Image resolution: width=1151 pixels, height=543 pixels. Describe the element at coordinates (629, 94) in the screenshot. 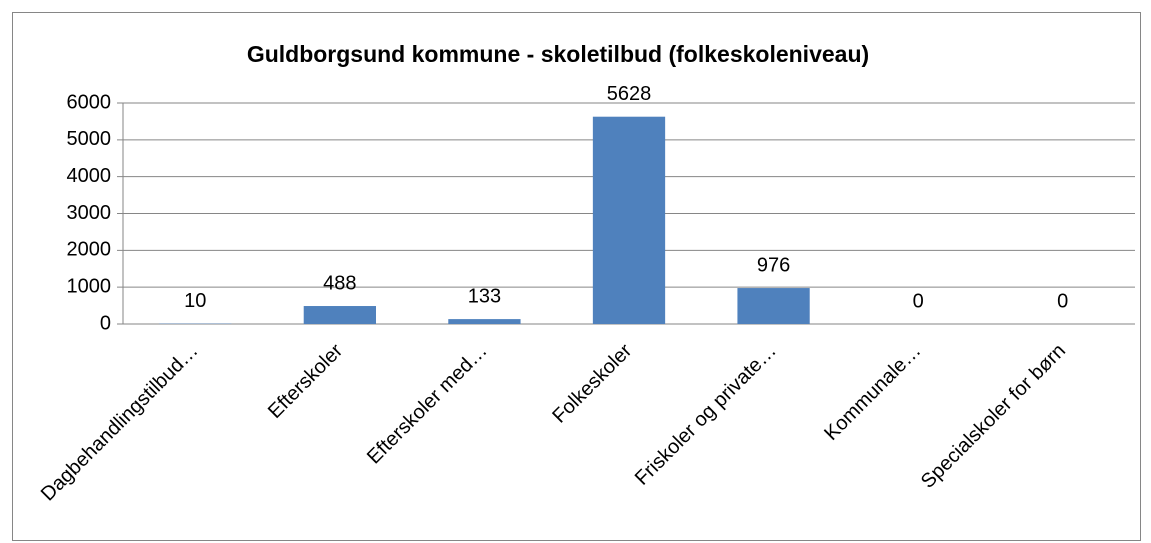

I see `value-label: 5628` at that location.